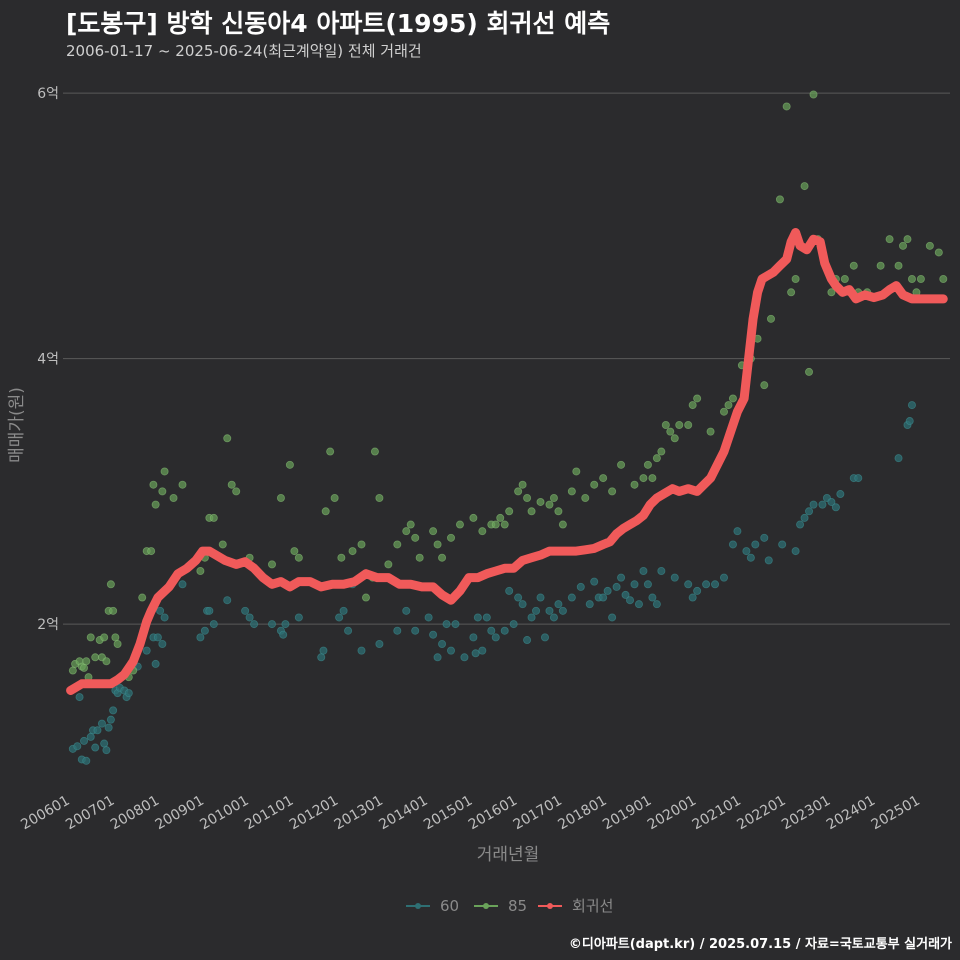  I want to click on x-tick-label: 201301, so click(359, 813).